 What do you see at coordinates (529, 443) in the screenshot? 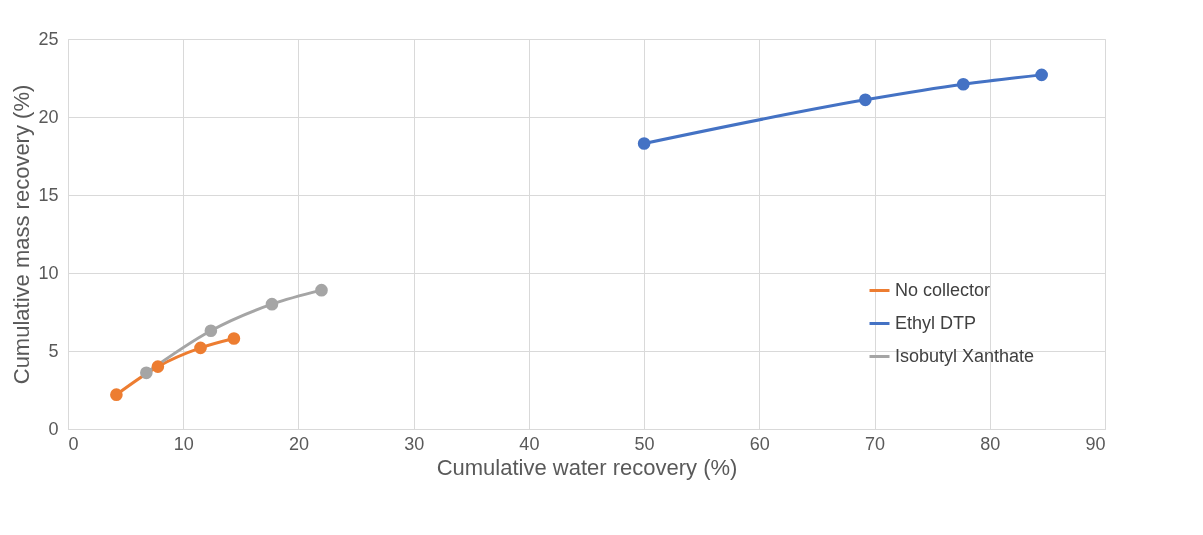
I see `x-tick-label: 40` at bounding box center [529, 443].